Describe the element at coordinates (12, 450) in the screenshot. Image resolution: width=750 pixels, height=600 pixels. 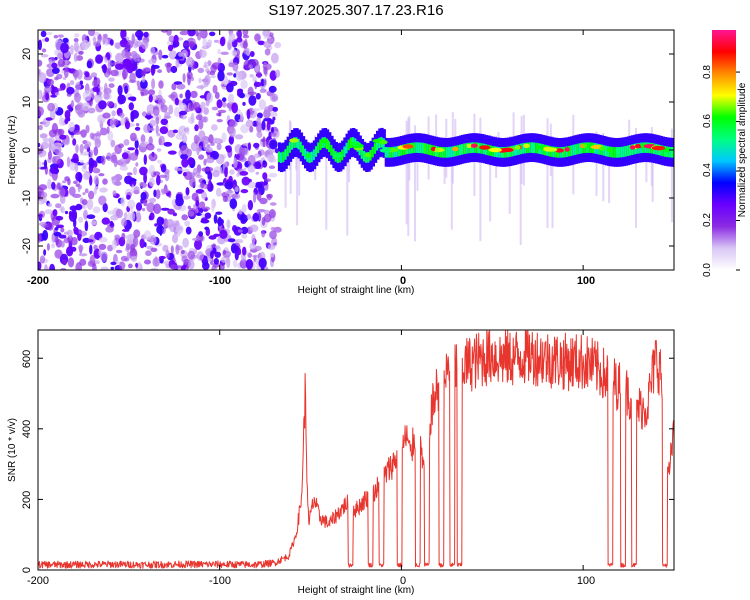
I see `snr-ylabel: SNR (10 * v/v)` at that location.